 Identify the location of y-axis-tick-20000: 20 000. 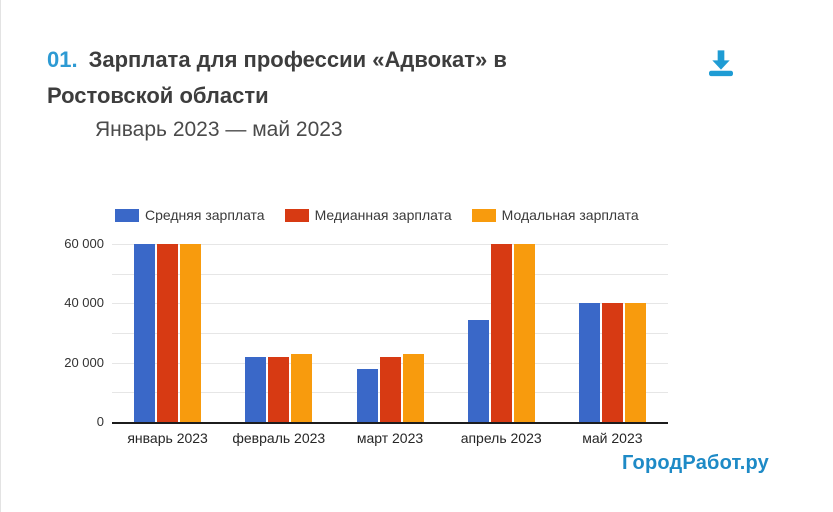
(84, 362).